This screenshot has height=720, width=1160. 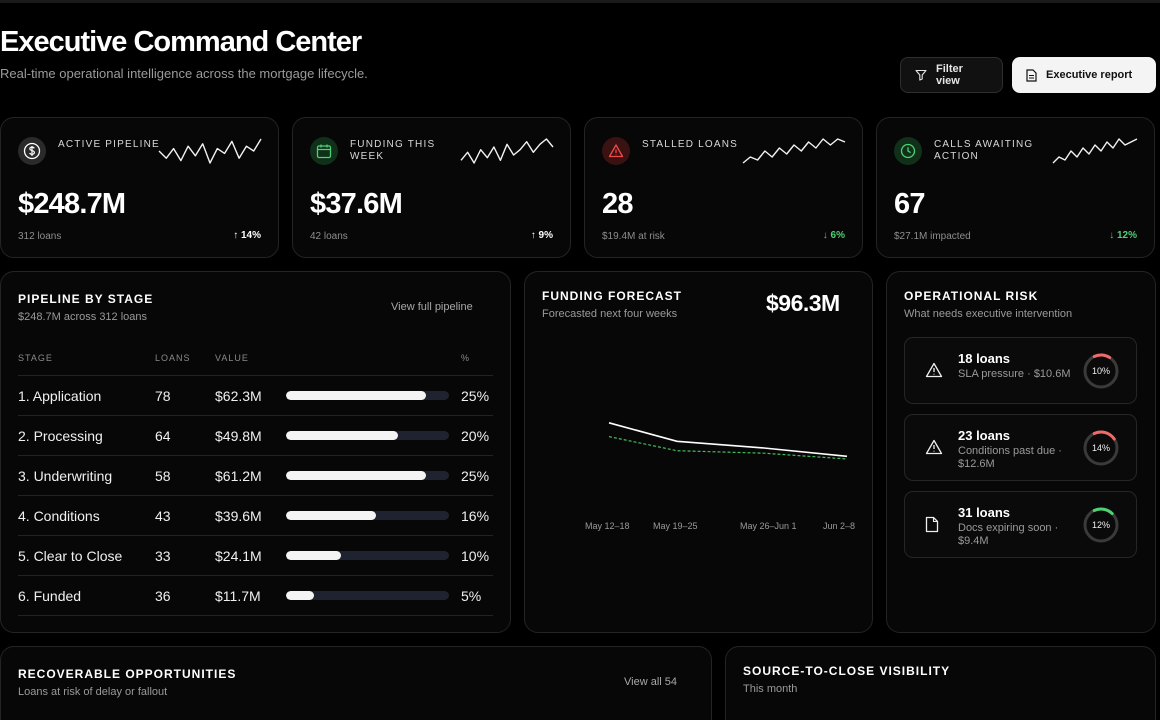 I want to click on kpi-card-stalled-loans: Stalled loans 28 $19.4M at risk ↓ 6%, so click(x=723, y=187).